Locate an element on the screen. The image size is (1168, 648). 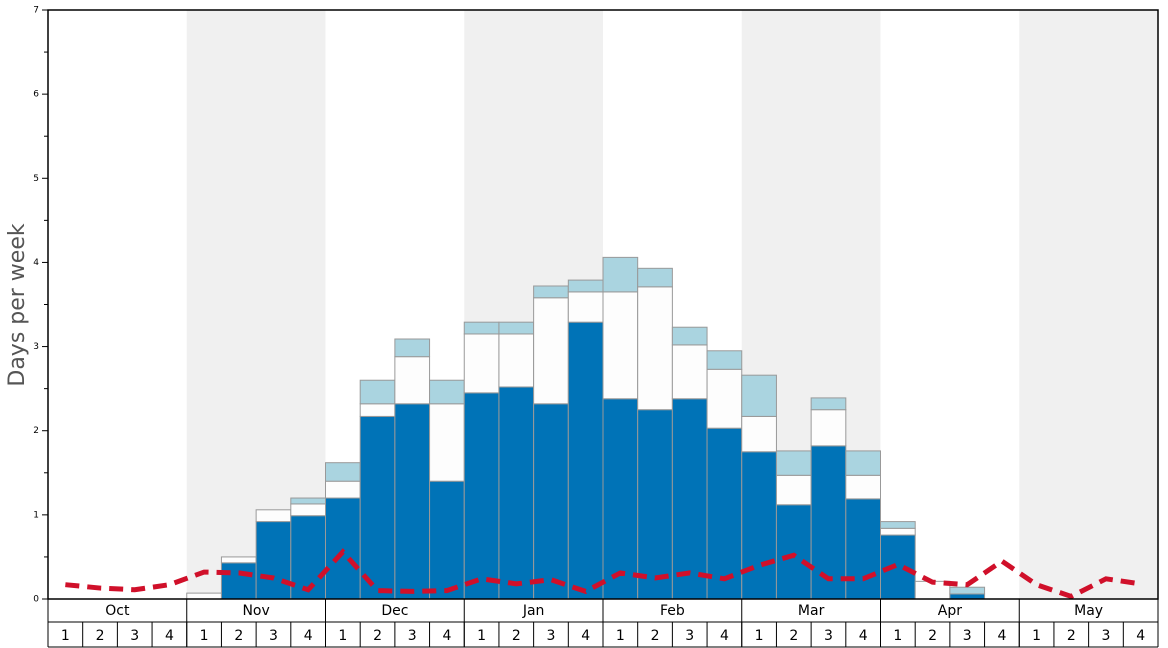
month-band is located at coordinates (1088, 304).